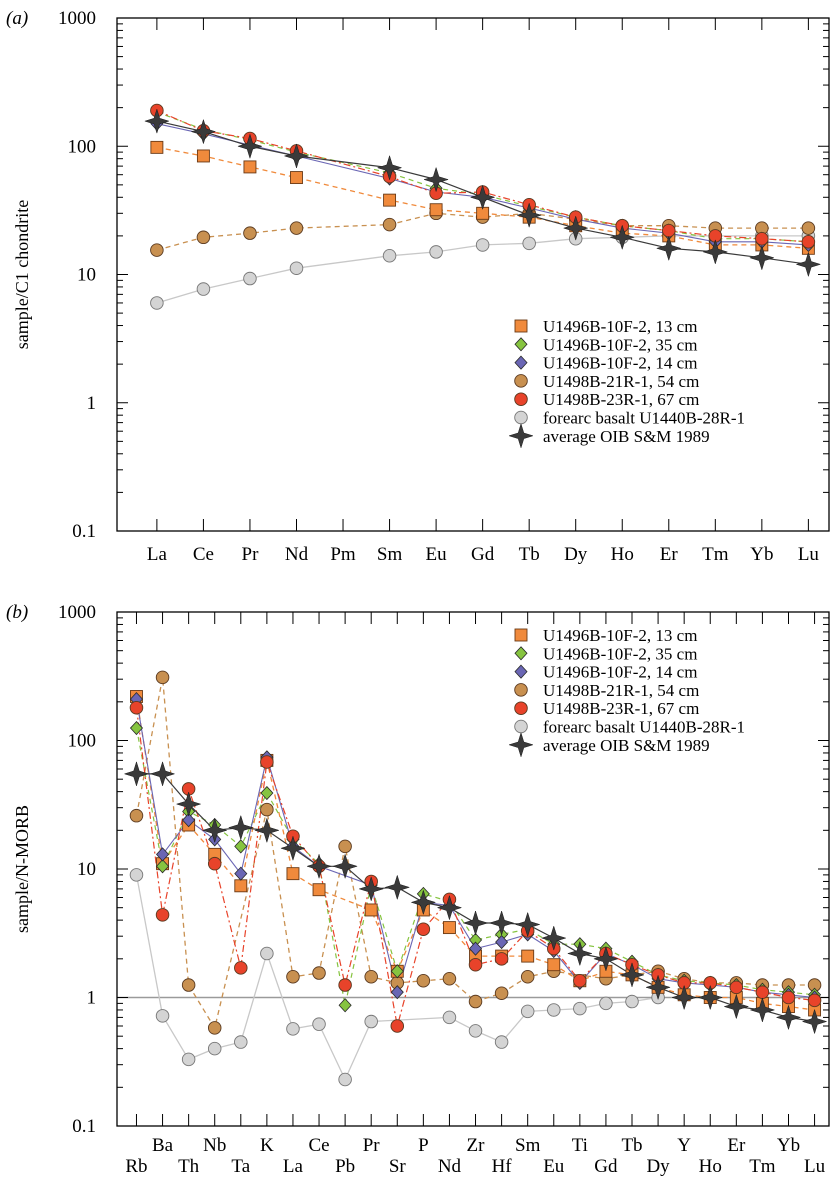 Image resolution: width=830 pixels, height=1182 pixels. What do you see at coordinates (482, 197) in the screenshot?
I see `series-line-s13` at bounding box center [482, 197].